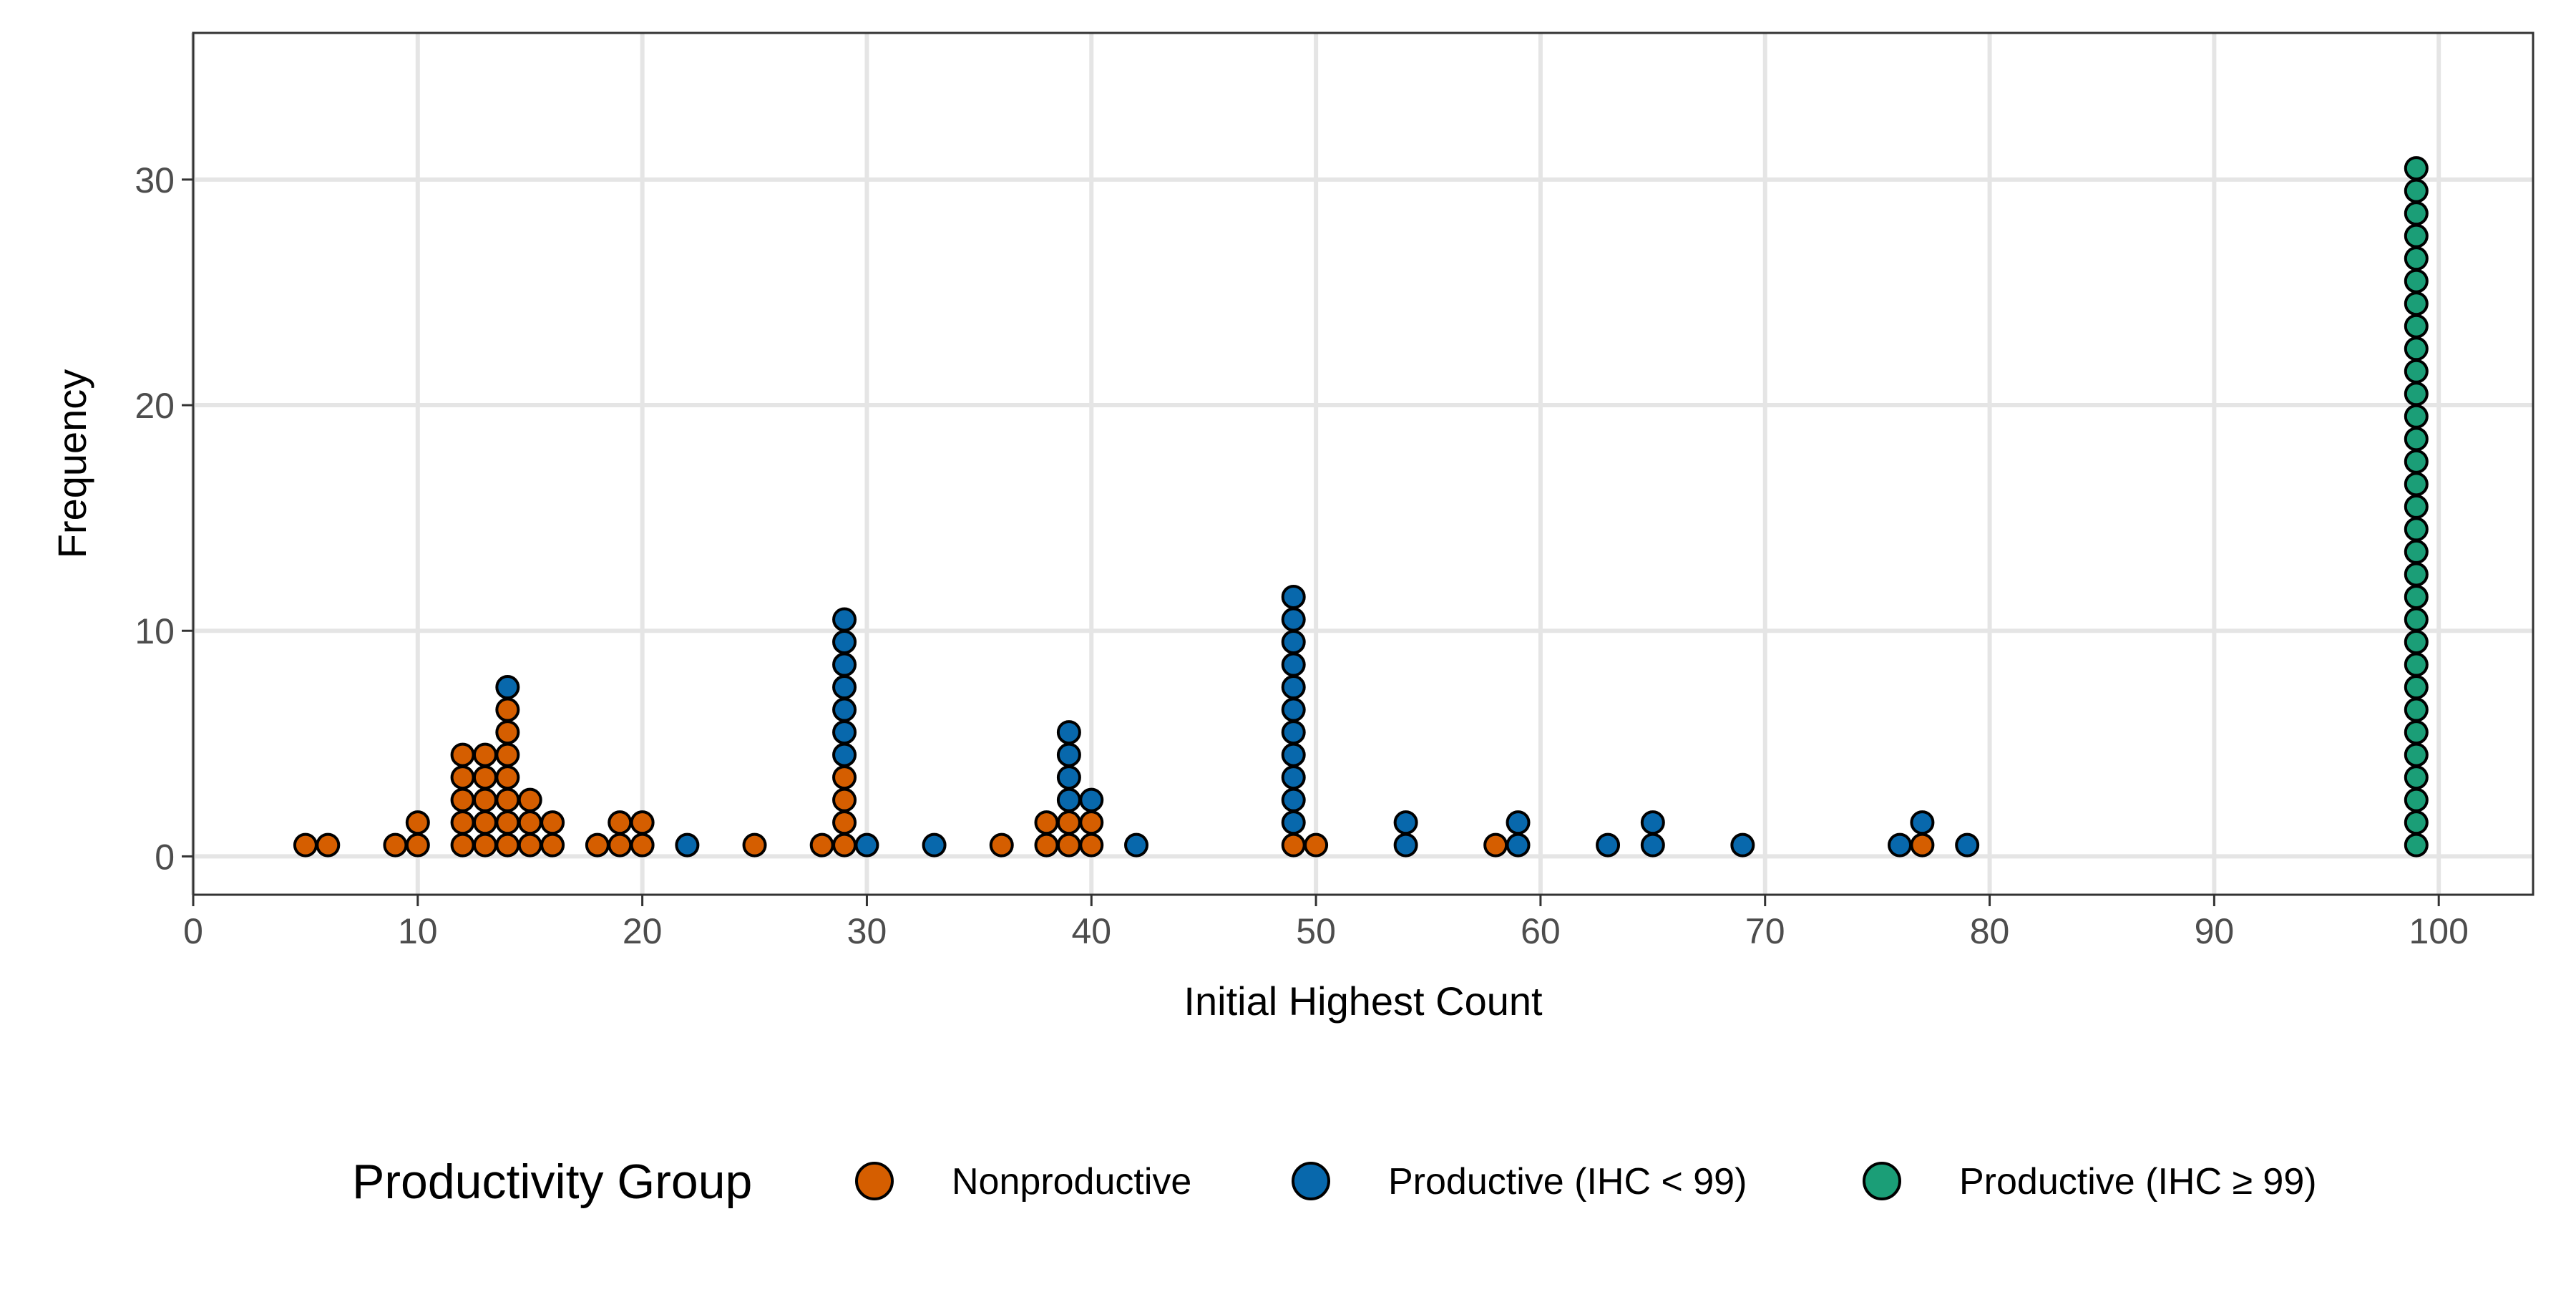 Image resolution: width=2576 pixels, height=1292 pixels. I want to click on legend-label: Productive (IHC < 99), so click(1567, 1182).